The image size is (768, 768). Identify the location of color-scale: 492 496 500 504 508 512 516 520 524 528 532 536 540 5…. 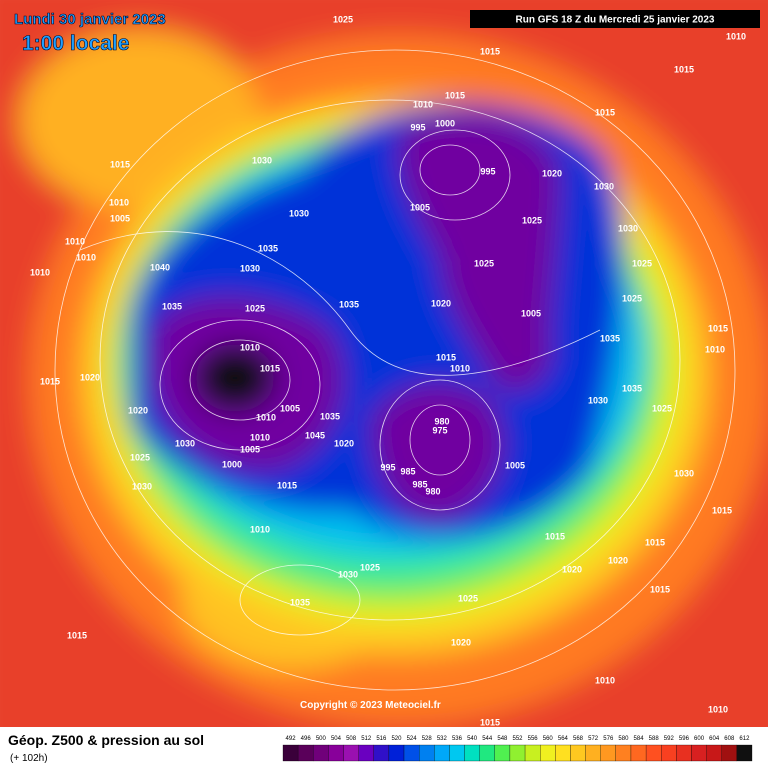
(517, 749).